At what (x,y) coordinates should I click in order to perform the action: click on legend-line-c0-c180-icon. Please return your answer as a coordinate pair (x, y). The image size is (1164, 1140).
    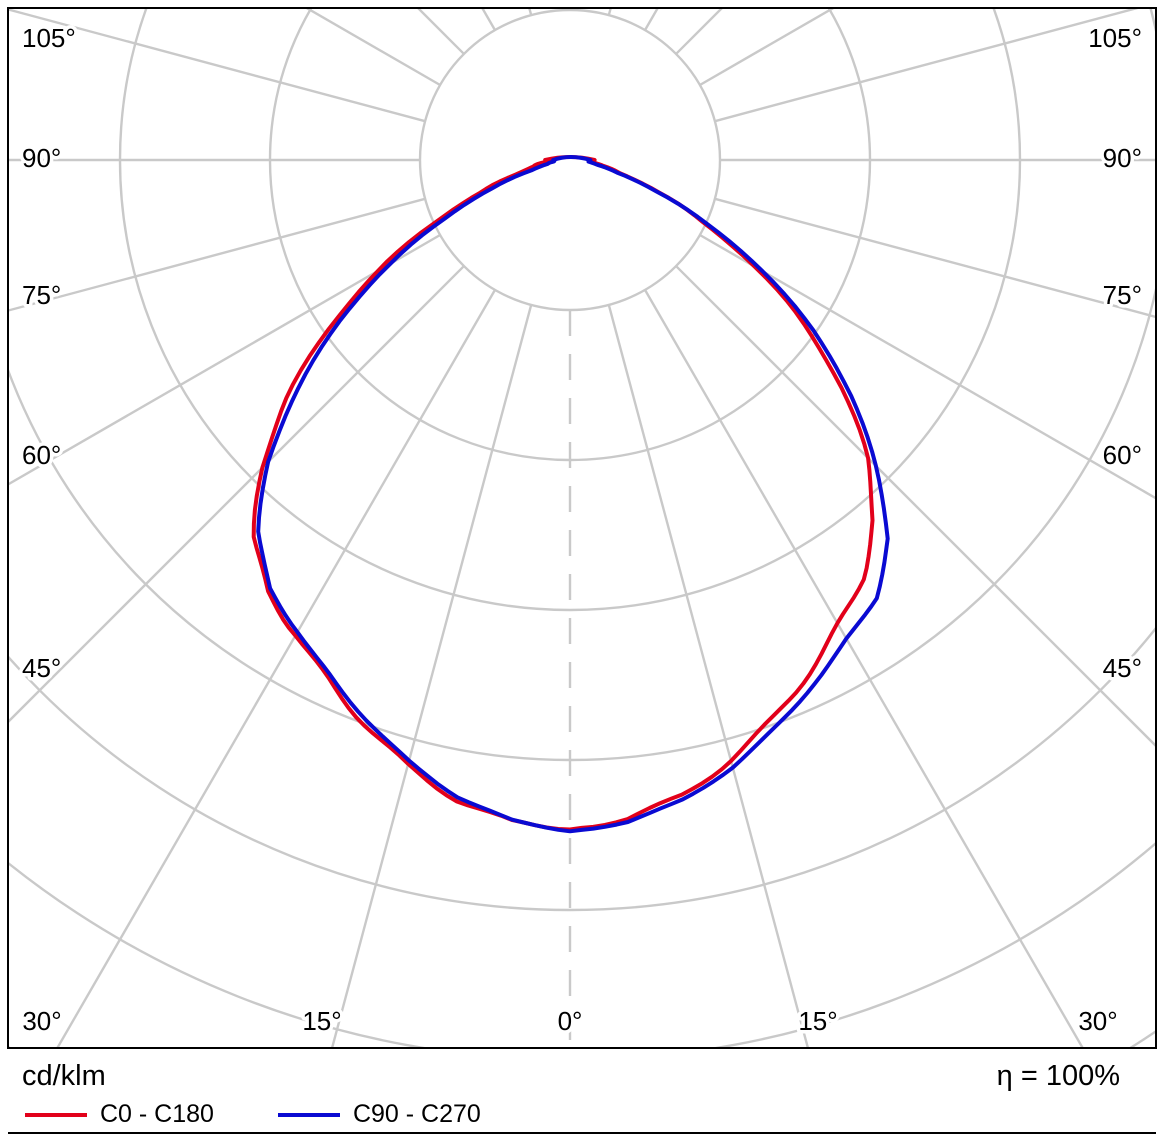
    Looking at the image, I should click on (56, 1114).